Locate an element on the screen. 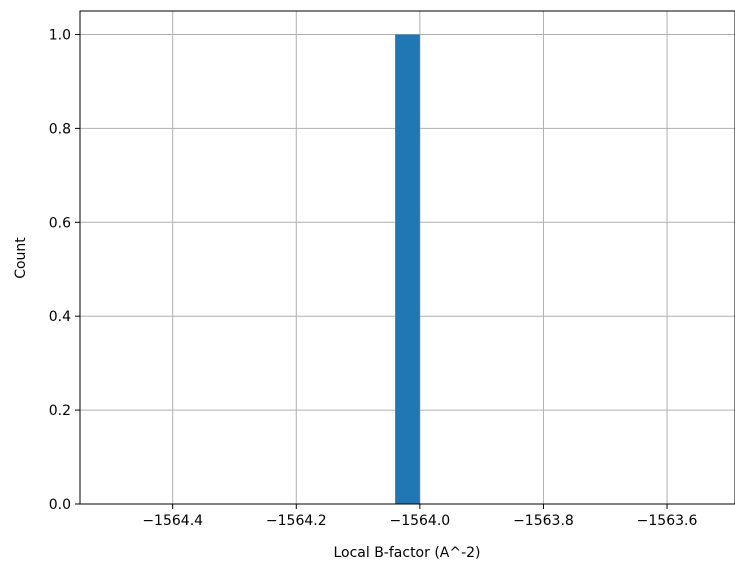 The width and height of the screenshot is (735, 565). y-axis-ticks: 0.0 0.2 0.4 0.6 0.8 1.0 is located at coordinates (64, 270).